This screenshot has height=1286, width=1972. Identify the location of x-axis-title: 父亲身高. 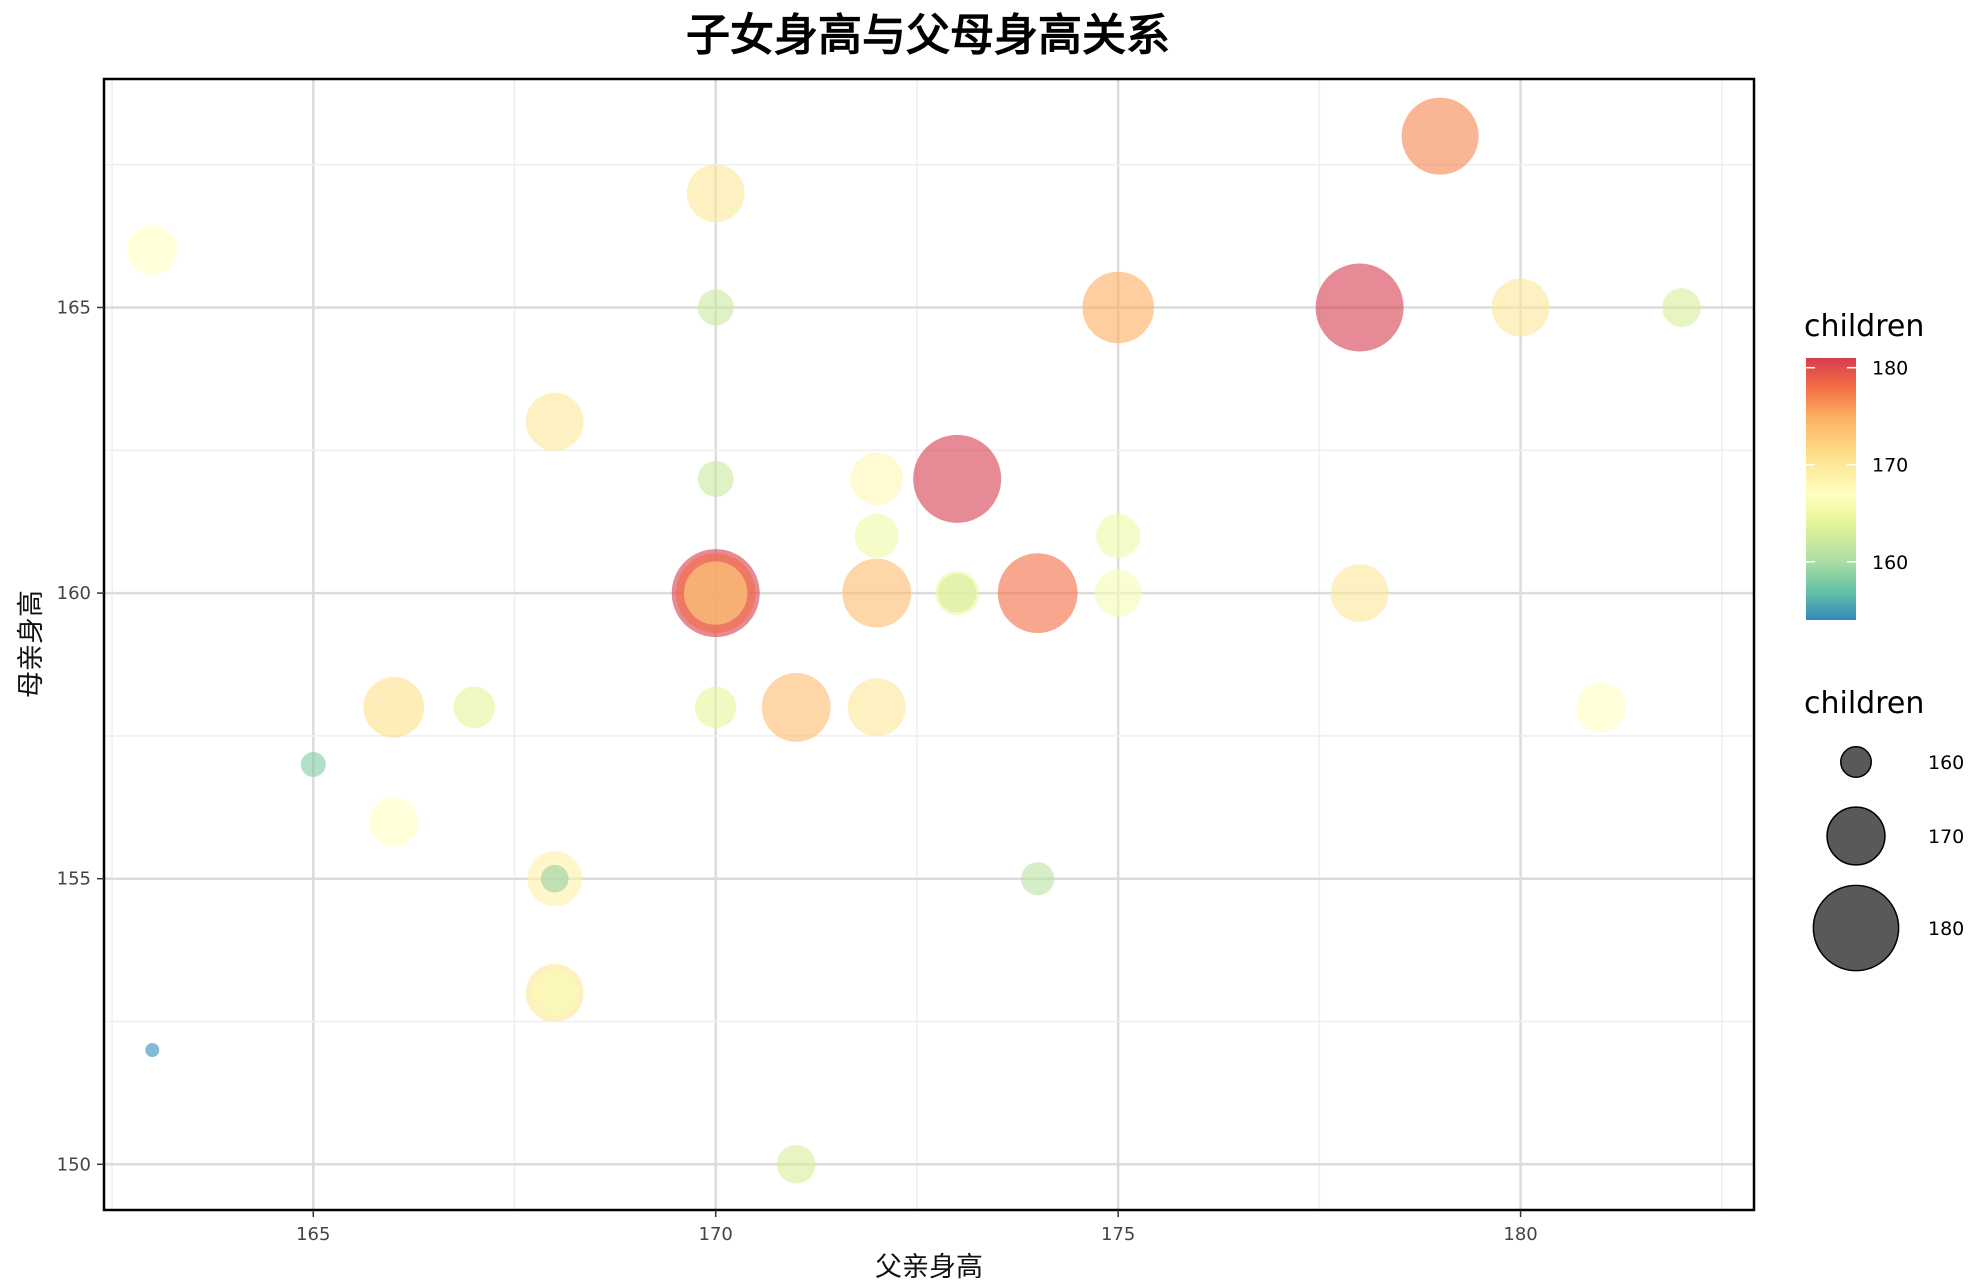
(929, 1267).